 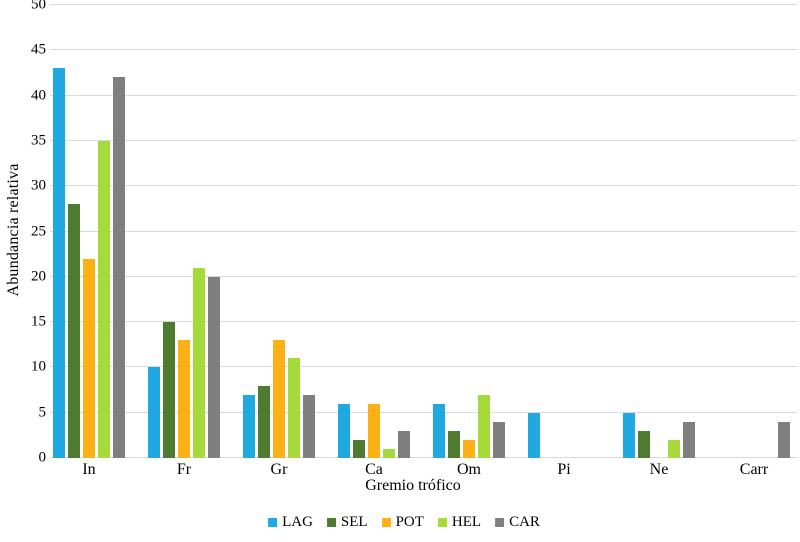 I want to click on x-axis-title: Gremio trófico, so click(x=413, y=485).